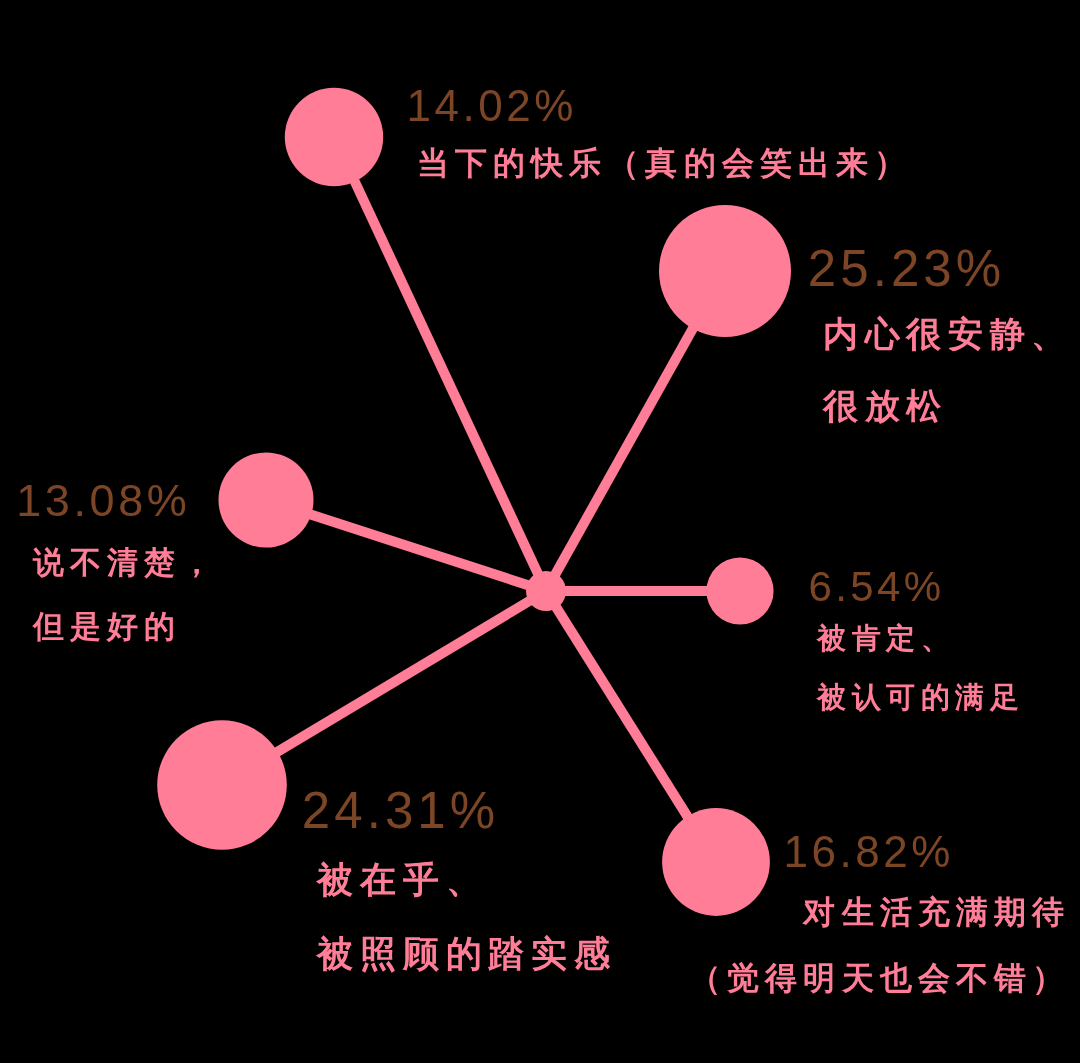 This screenshot has height=1063, width=1080. I want to click on data-label: 16.82%, so click(868, 851).